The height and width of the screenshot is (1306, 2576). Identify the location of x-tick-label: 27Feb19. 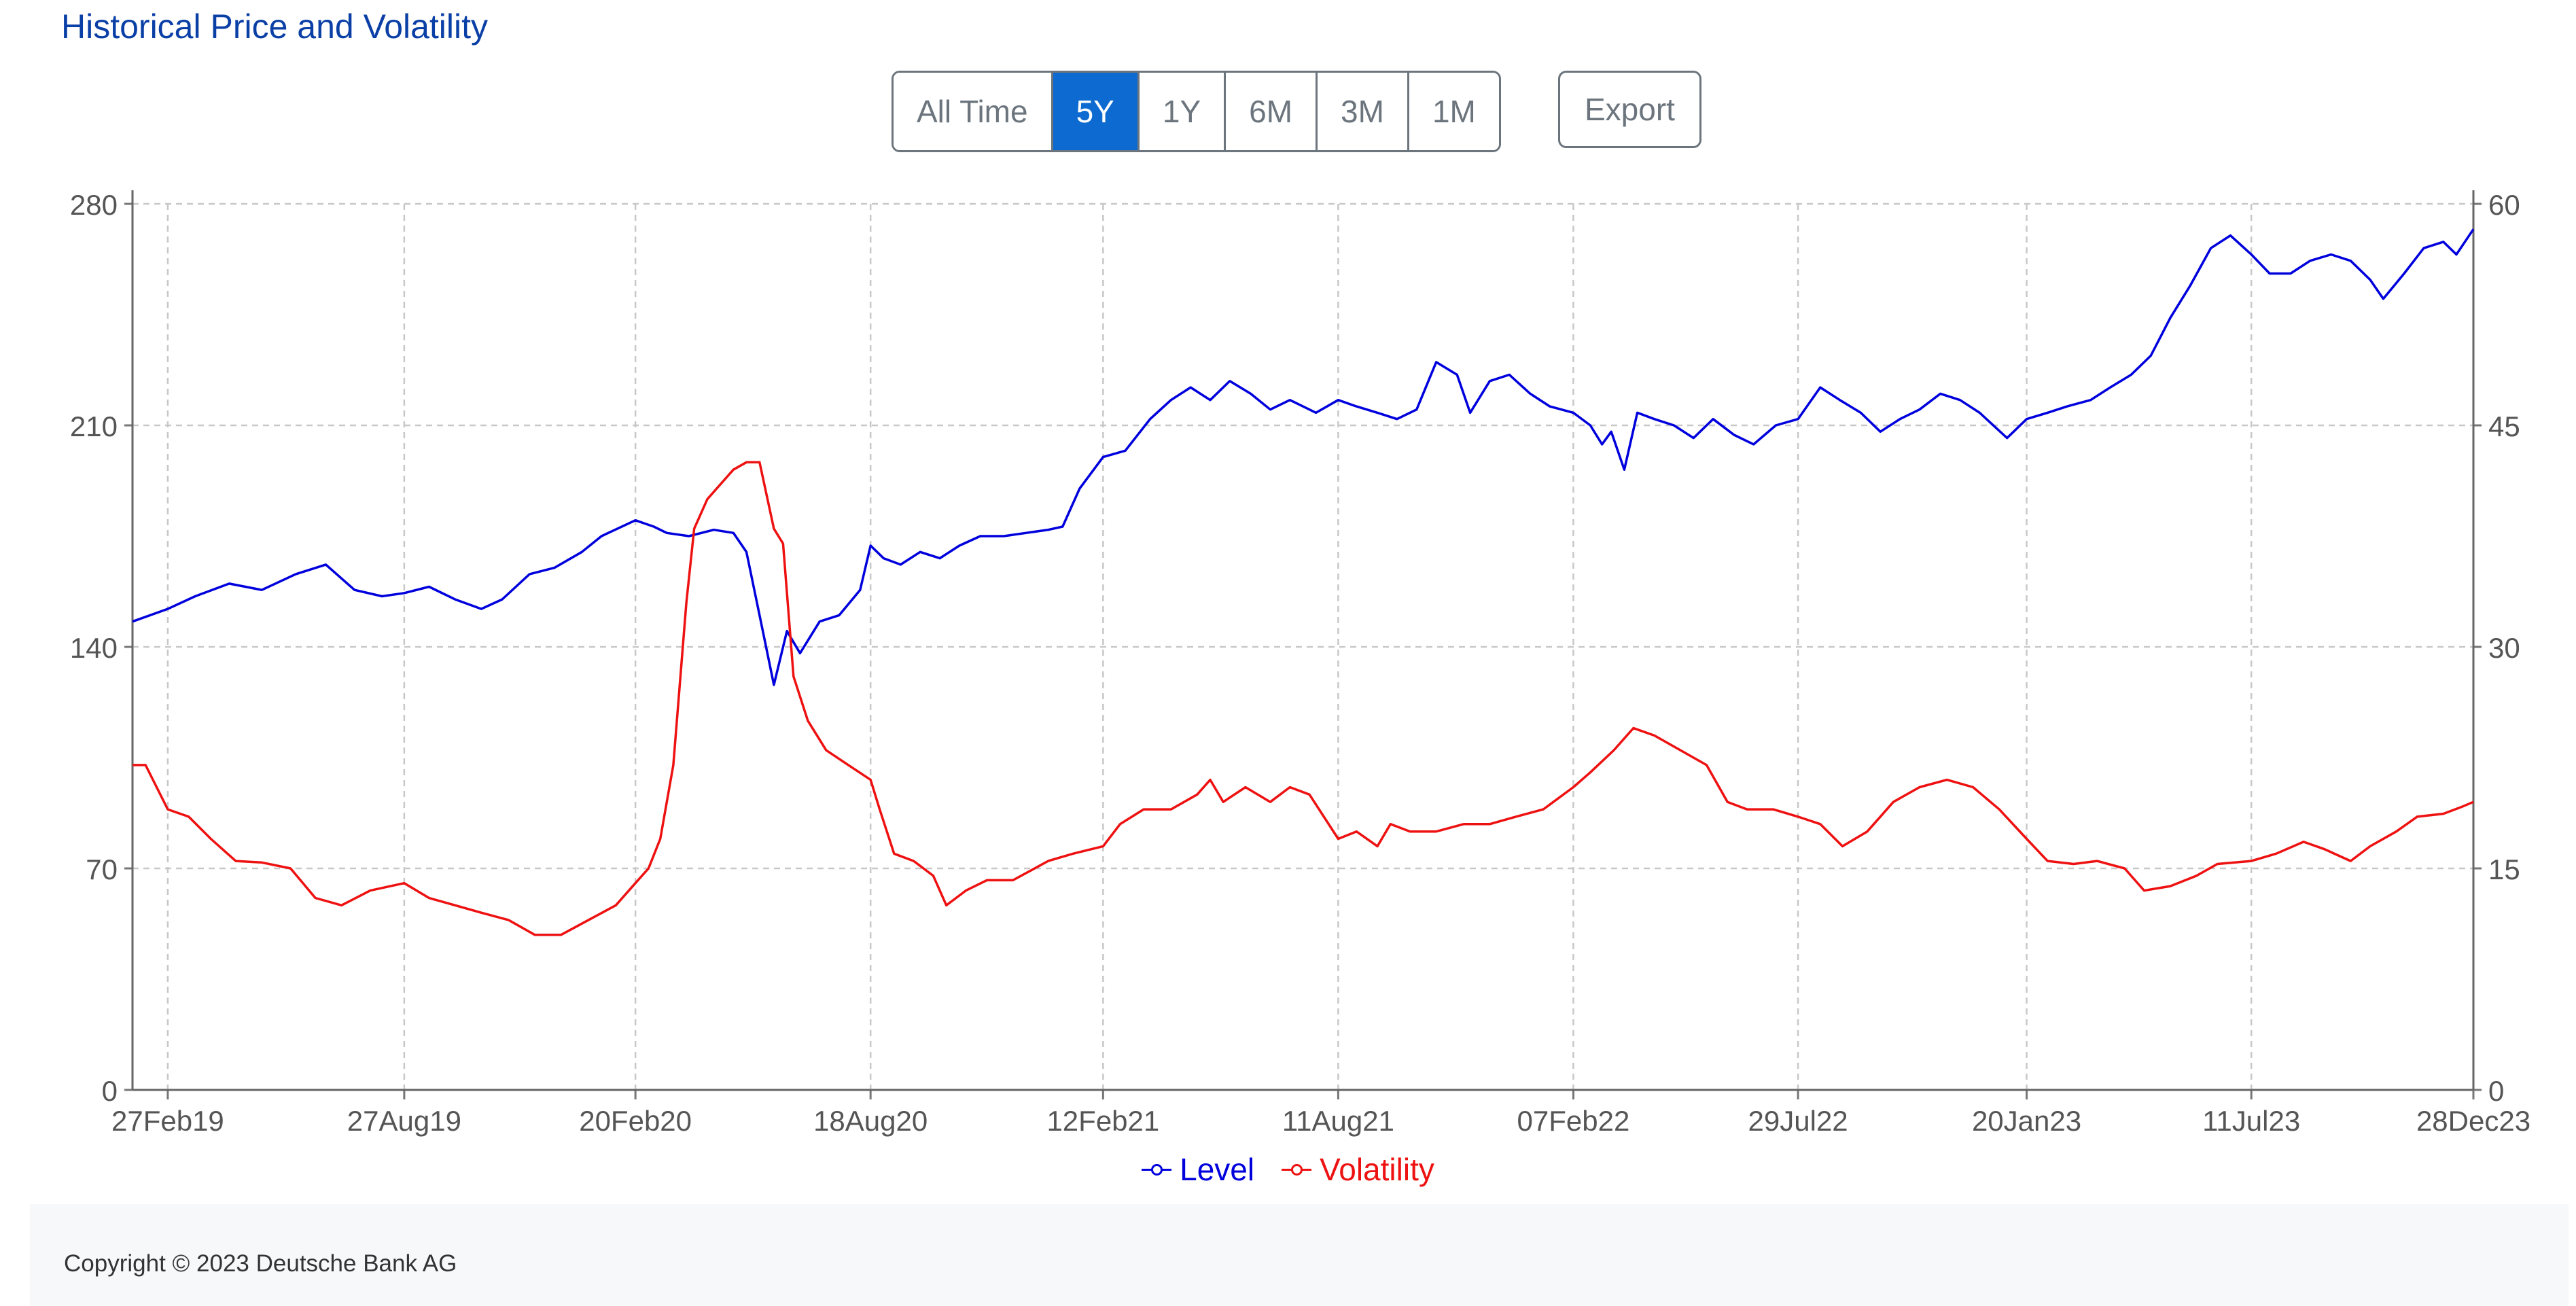
(167, 1121).